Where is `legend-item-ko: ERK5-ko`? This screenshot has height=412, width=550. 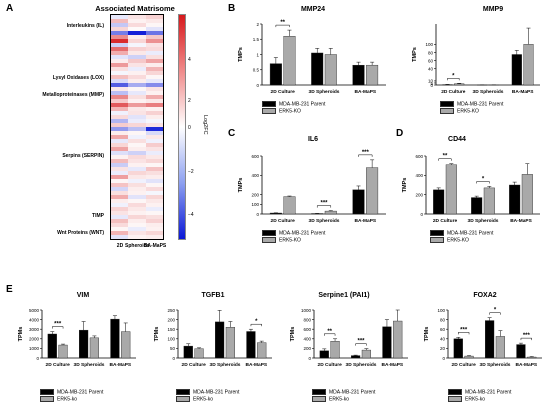 legend-item-ko: ERK5-ko is located at coordinates (343, 399).